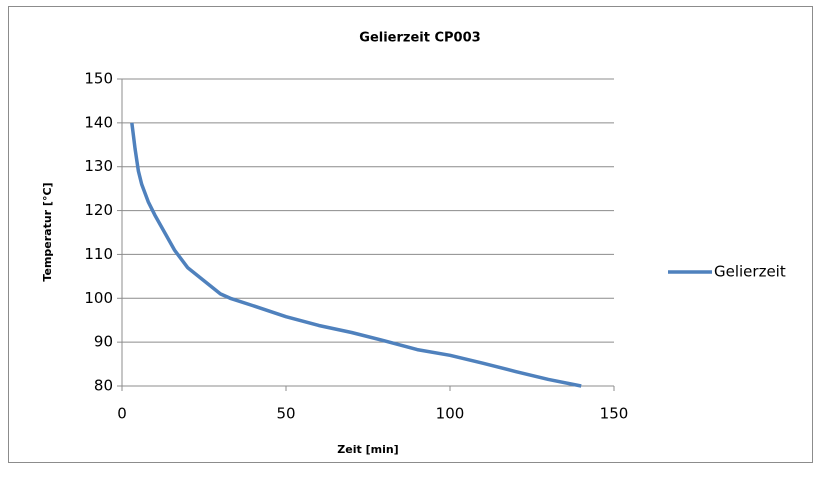 The image size is (822, 494). Describe the element at coordinates (98, 166) in the screenshot. I see `y-tick-label: 130` at that location.